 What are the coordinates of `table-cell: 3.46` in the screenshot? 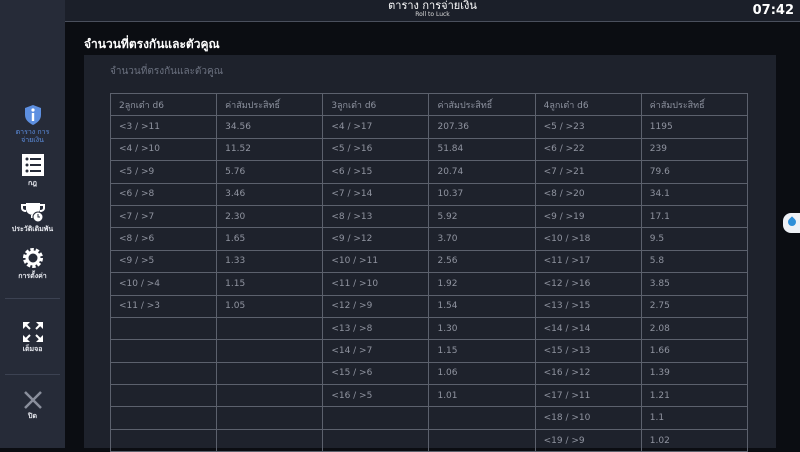 It's located at (270, 194).